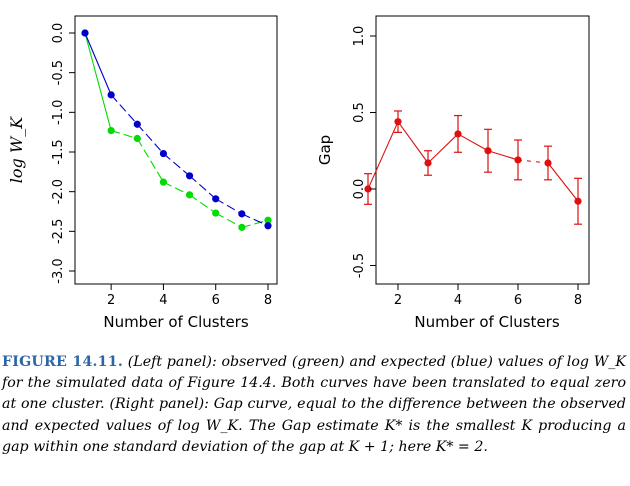 The image size is (630, 486). What do you see at coordinates (58, 33) in the screenshot?
I see `left-y-tick-label: 0.0` at bounding box center [58, 33].